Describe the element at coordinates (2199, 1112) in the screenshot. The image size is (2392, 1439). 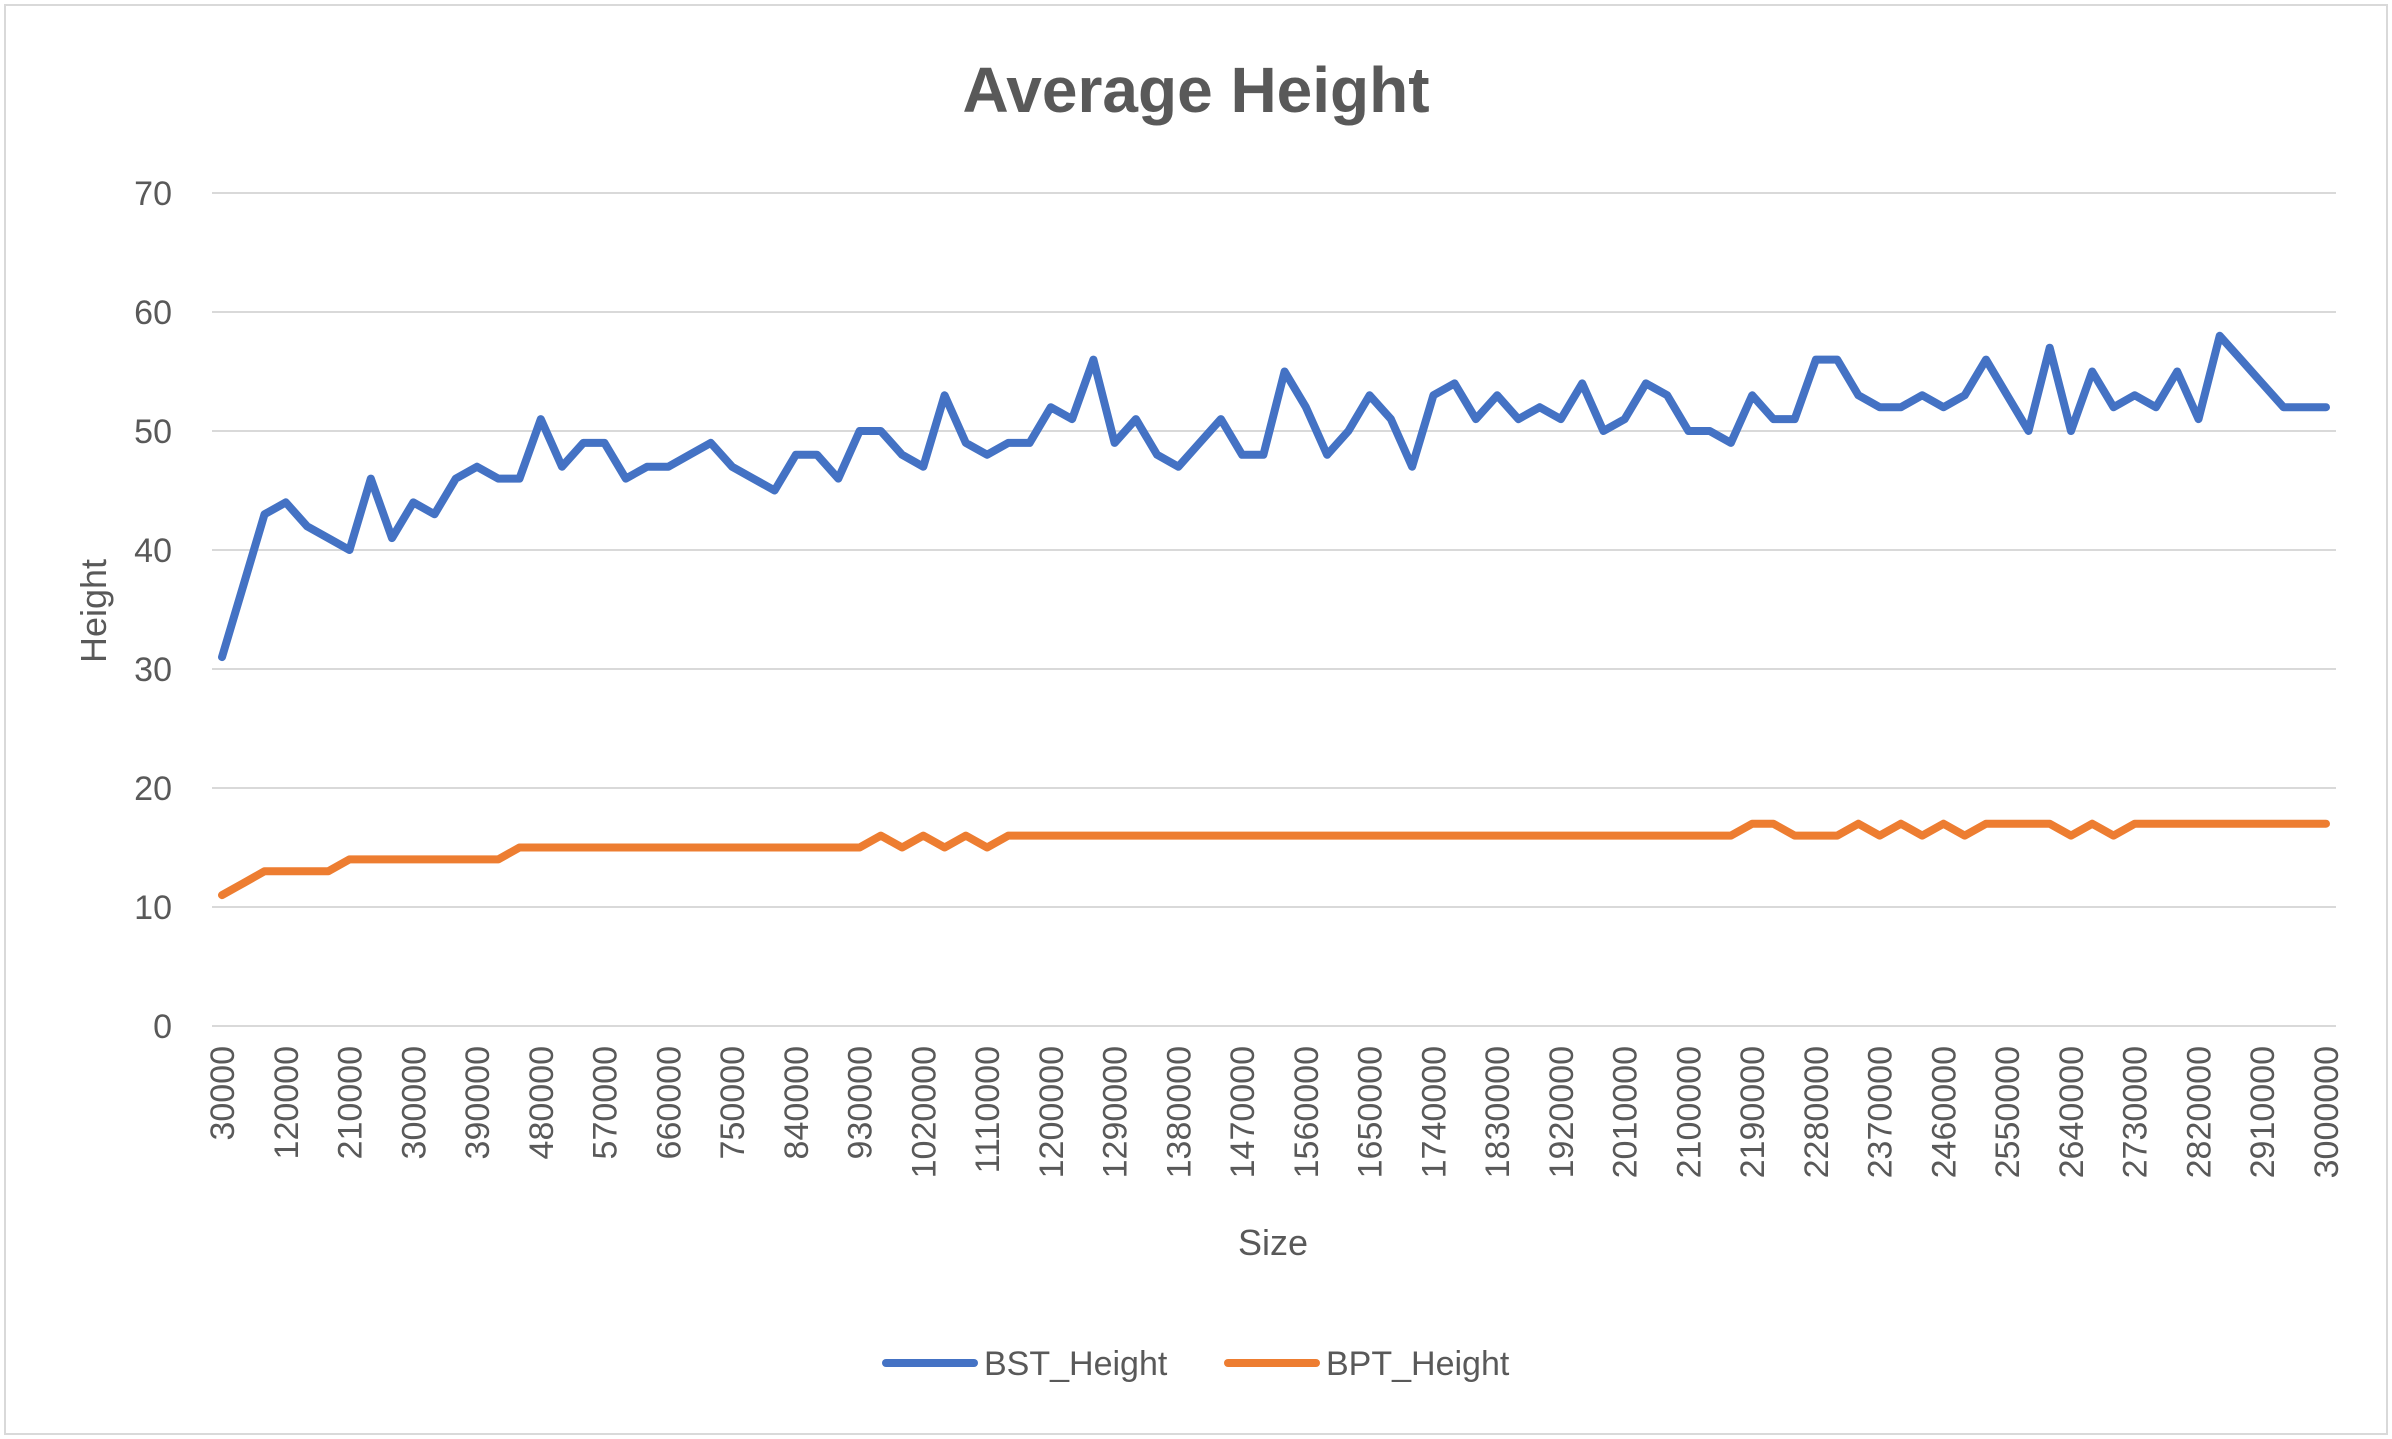
I see `x-tick-label: 2820000` at that location.